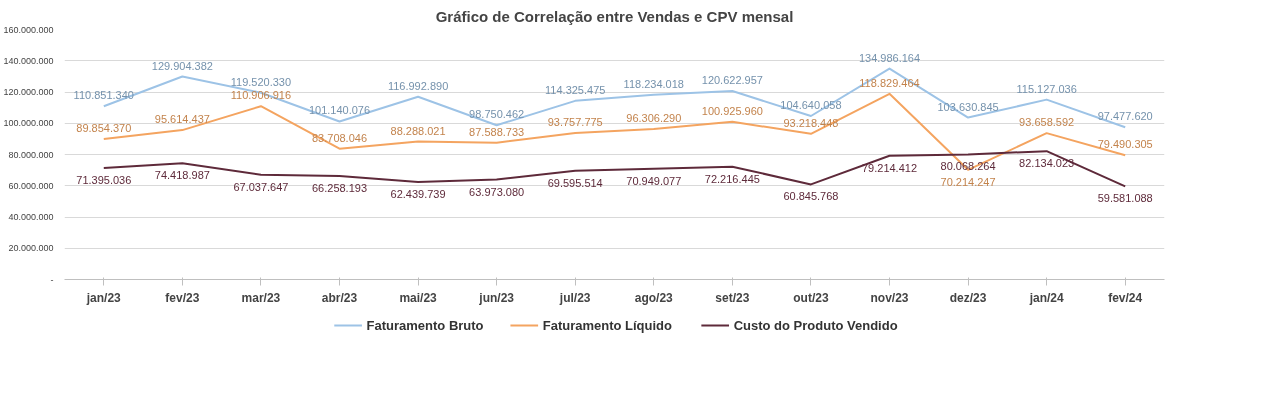 This screenshot has width=1261, height=416. What do you see at coordinates (418, 297) in the screenshot?
I see `x-tick-label: mai/23` at bounding box center [418, 297].